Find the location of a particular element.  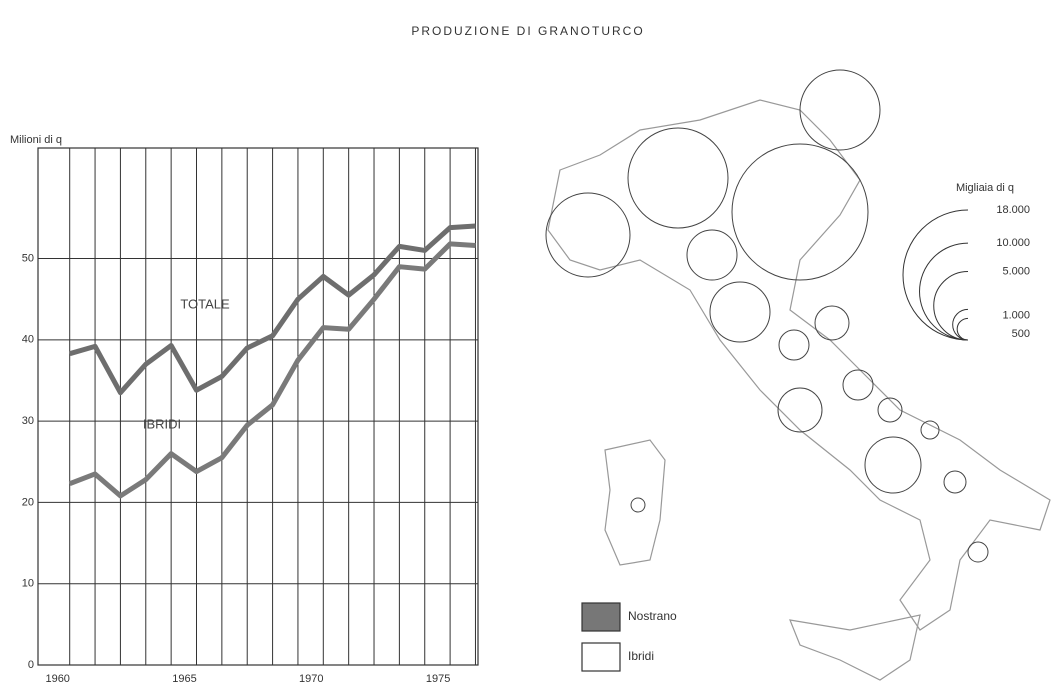

x-tick-label: 1960 is located at coordinates (57, 679).